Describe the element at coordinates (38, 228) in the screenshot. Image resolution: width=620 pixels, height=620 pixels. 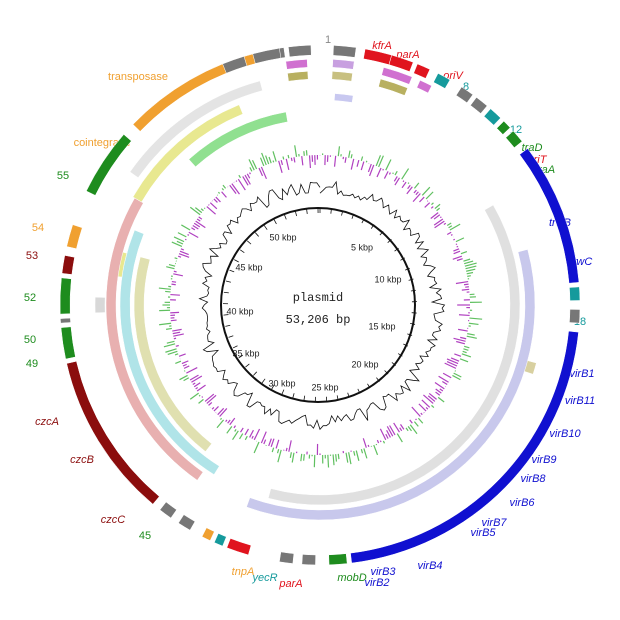
I see `gene-label: 54` at that location.